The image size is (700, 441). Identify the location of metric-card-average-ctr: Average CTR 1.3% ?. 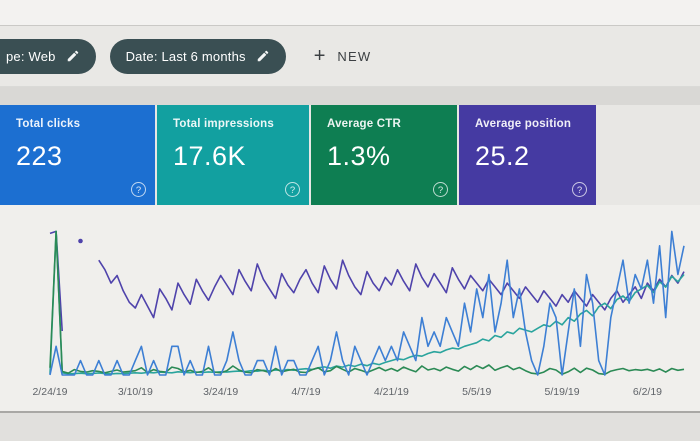
(384, 155).